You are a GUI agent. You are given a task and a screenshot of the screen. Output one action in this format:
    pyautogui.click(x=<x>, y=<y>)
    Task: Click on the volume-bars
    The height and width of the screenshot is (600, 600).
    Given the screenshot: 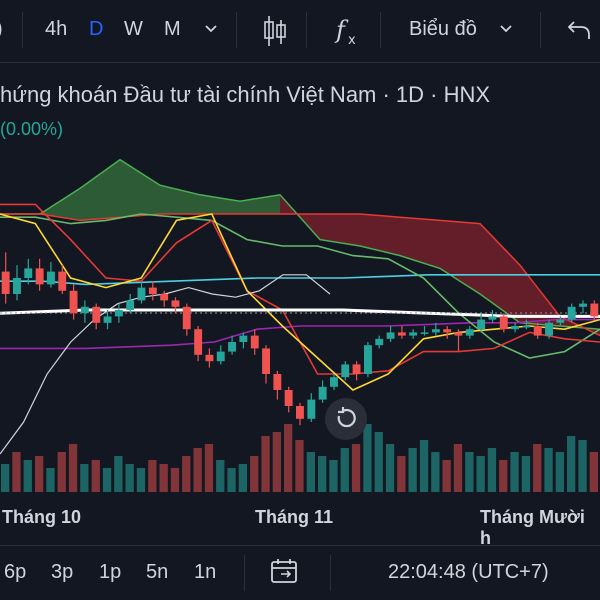 What is the action you would take?
    pyautogui.click(x=299, y=458)
    